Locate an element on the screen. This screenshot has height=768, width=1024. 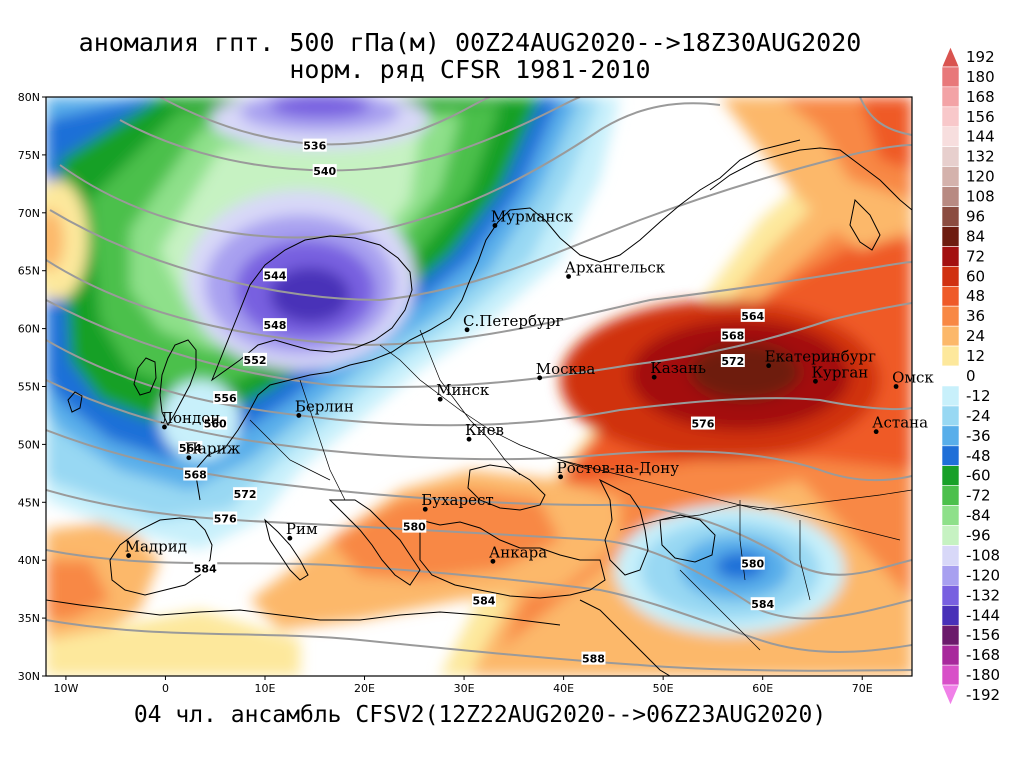
svg-text: 564 is located at coordinates (752, 316).